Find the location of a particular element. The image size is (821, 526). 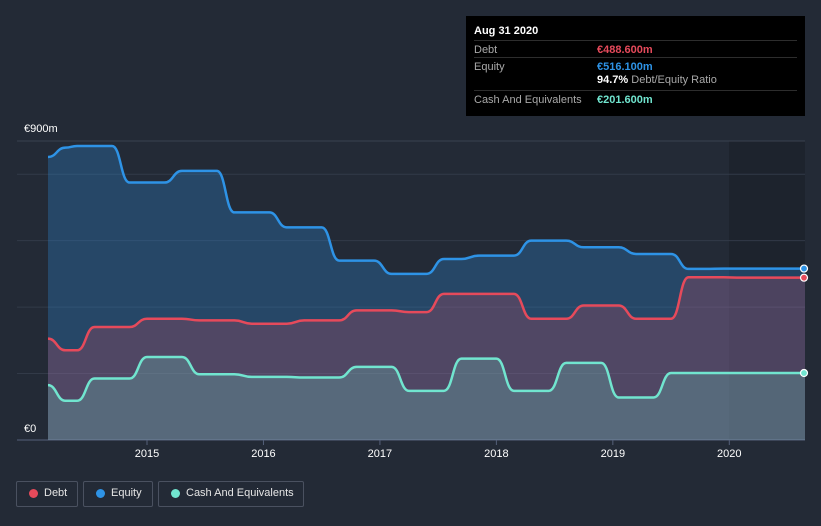

x-tick-label: 2020 is located at coordinates (729, 454).